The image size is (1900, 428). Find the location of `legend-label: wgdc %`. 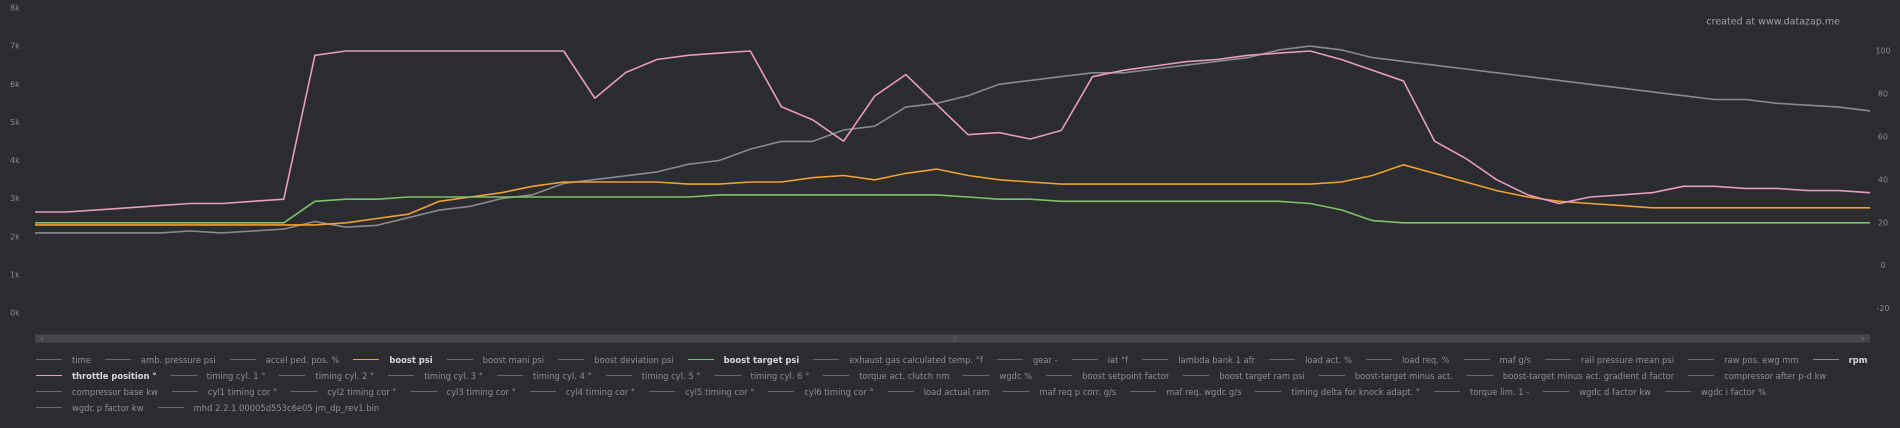

legend-label: wgdc % is located at coordinates (1016, 375).